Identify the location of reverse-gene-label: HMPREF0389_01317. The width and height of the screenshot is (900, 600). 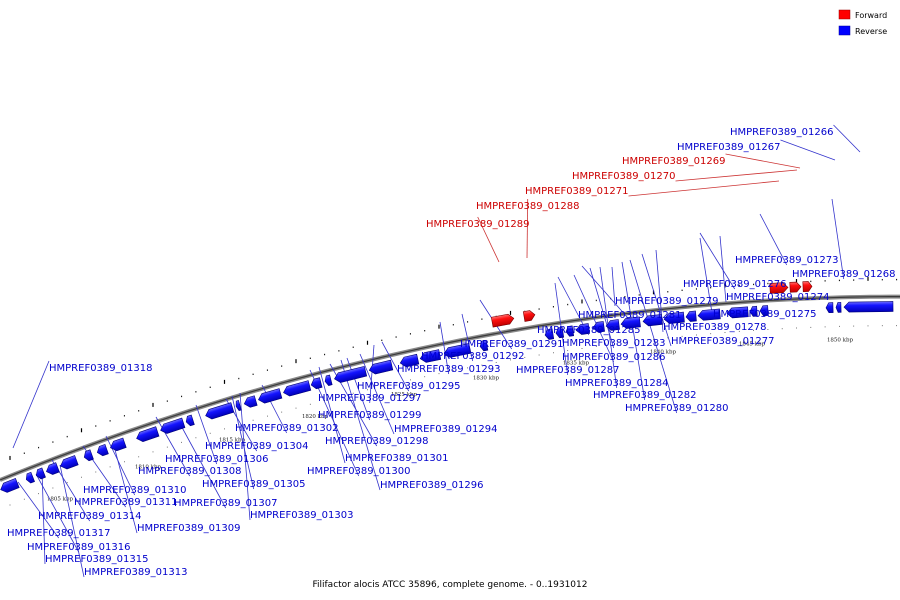
(58, 533).